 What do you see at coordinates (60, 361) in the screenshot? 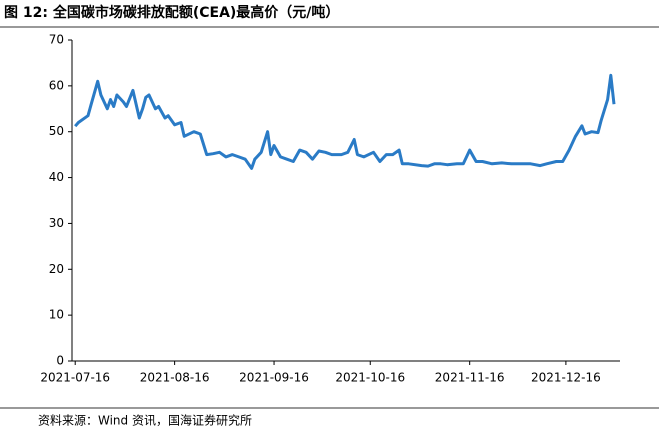
I see `y-tick-label: 0` at bounding box center [60, 361].